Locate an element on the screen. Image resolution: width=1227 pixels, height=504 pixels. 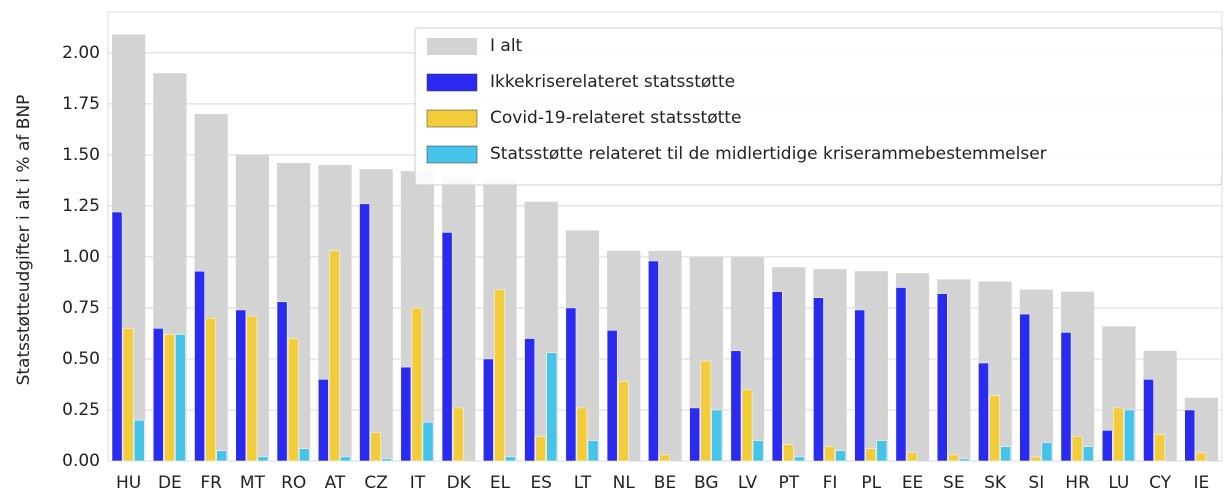
y-tick-label: 0.25 is located at coordinates (81, 410).